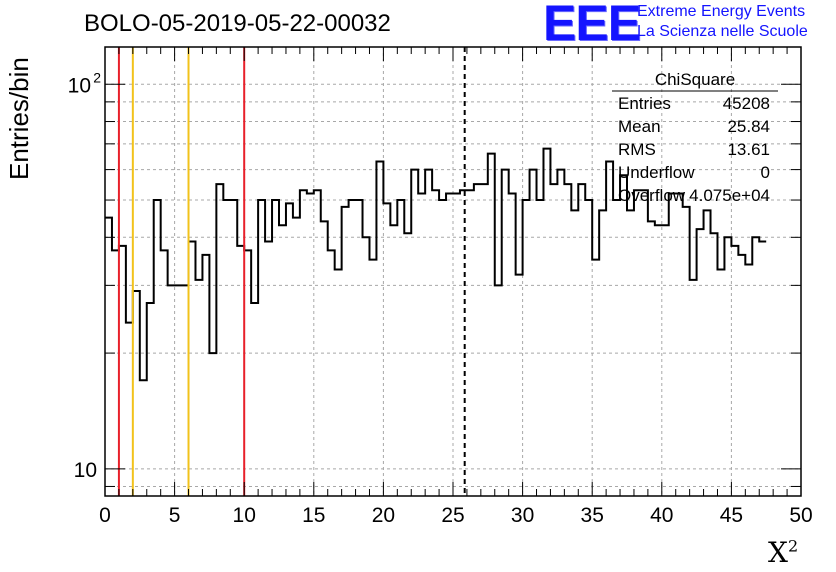 The width and height of the screenshot is (836, 572). I want to click on stats-label-underflow: Underflow, so click(656, 172).